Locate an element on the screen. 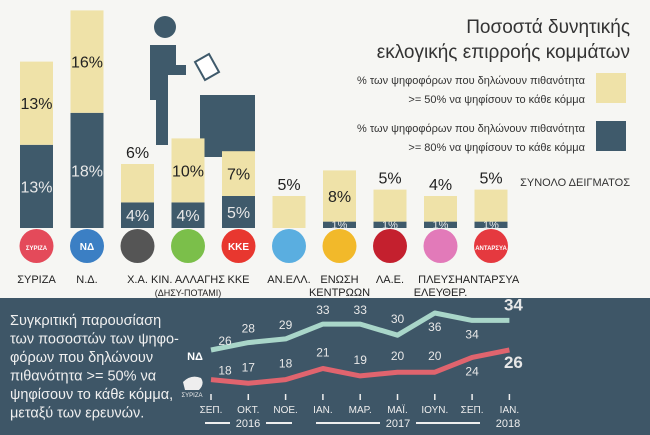  legend-swatch is located at coordinates (611, 136).